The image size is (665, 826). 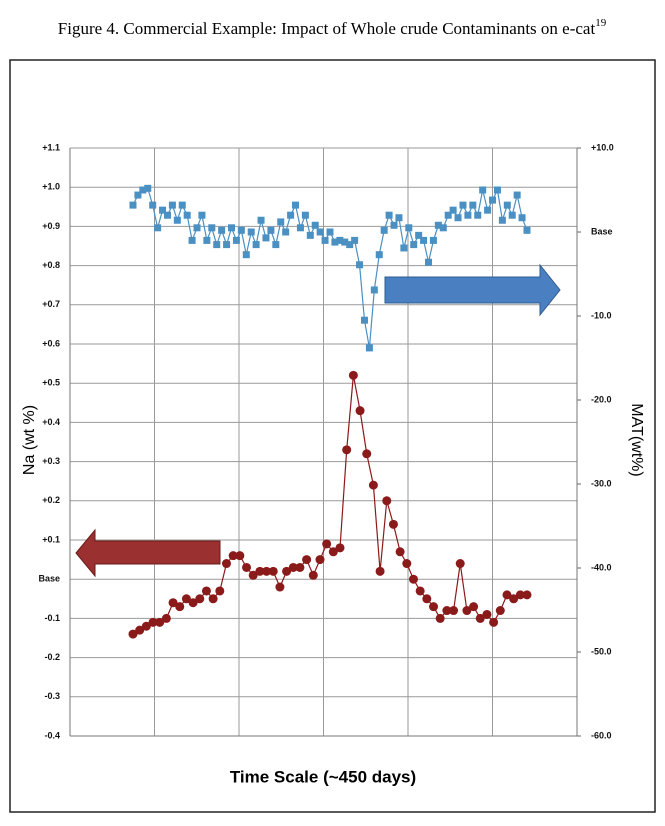 I want to click on y2-tick-label: -50.0, so click(x=601, y=651).